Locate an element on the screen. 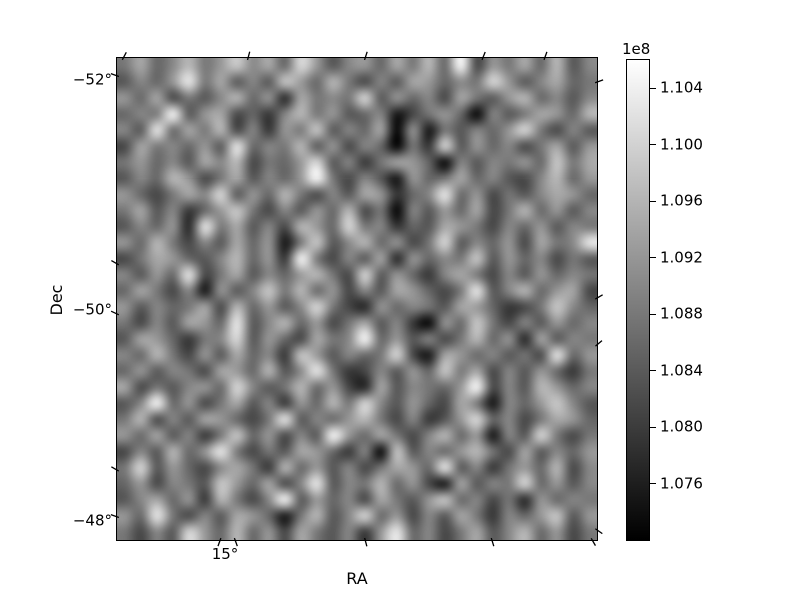 The height and width of the screenshot is (600, 800). colorbar-tick-label: 1.092 is located at coordinates (681, 257).